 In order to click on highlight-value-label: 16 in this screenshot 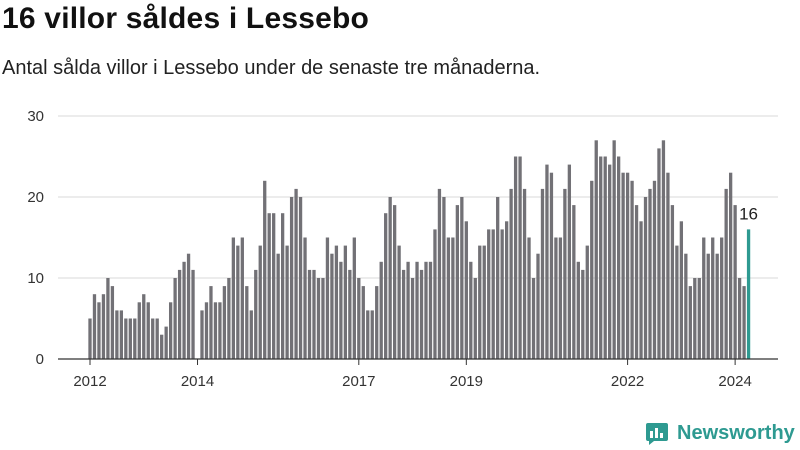, I will do `click(748, 213)`.